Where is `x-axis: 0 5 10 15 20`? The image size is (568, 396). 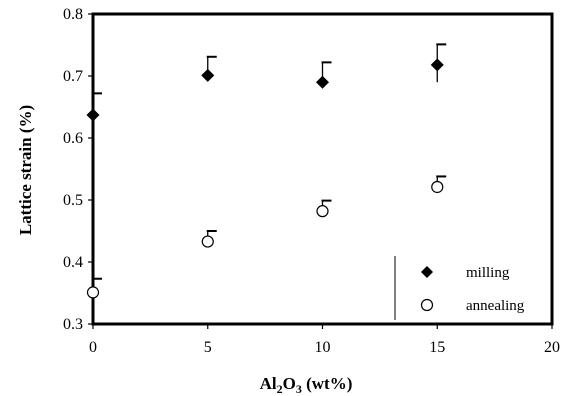 x-axis: 0 5 10 15 20 is located at coordinates (324, 340).